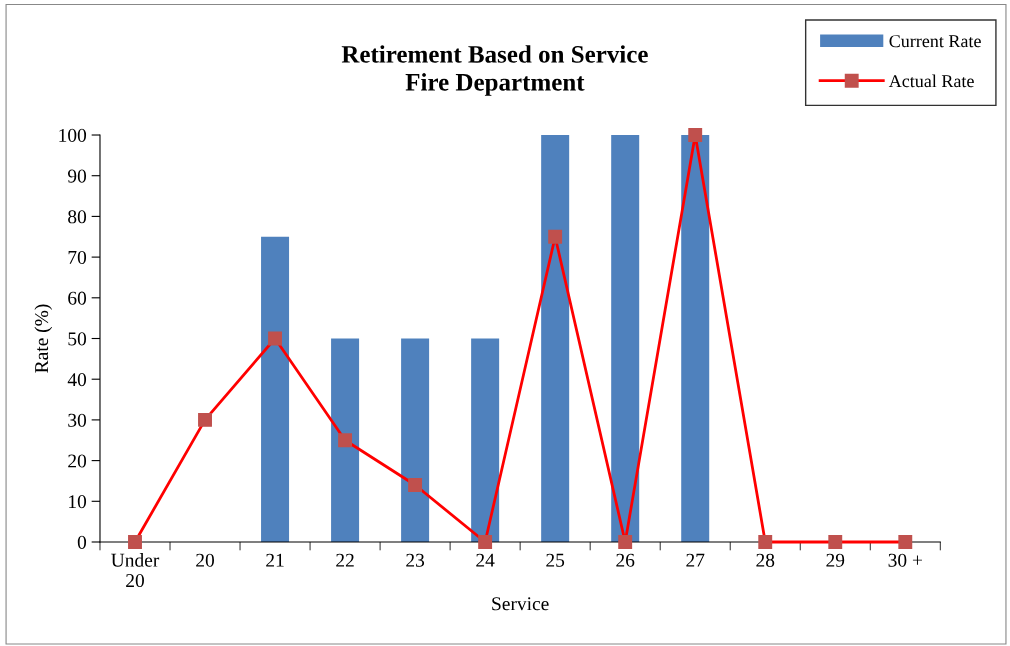  What do you see at coordinates (205, 560) in the screenshot?
I see `x-tick-label: 20` at bounding box center [205, 560].